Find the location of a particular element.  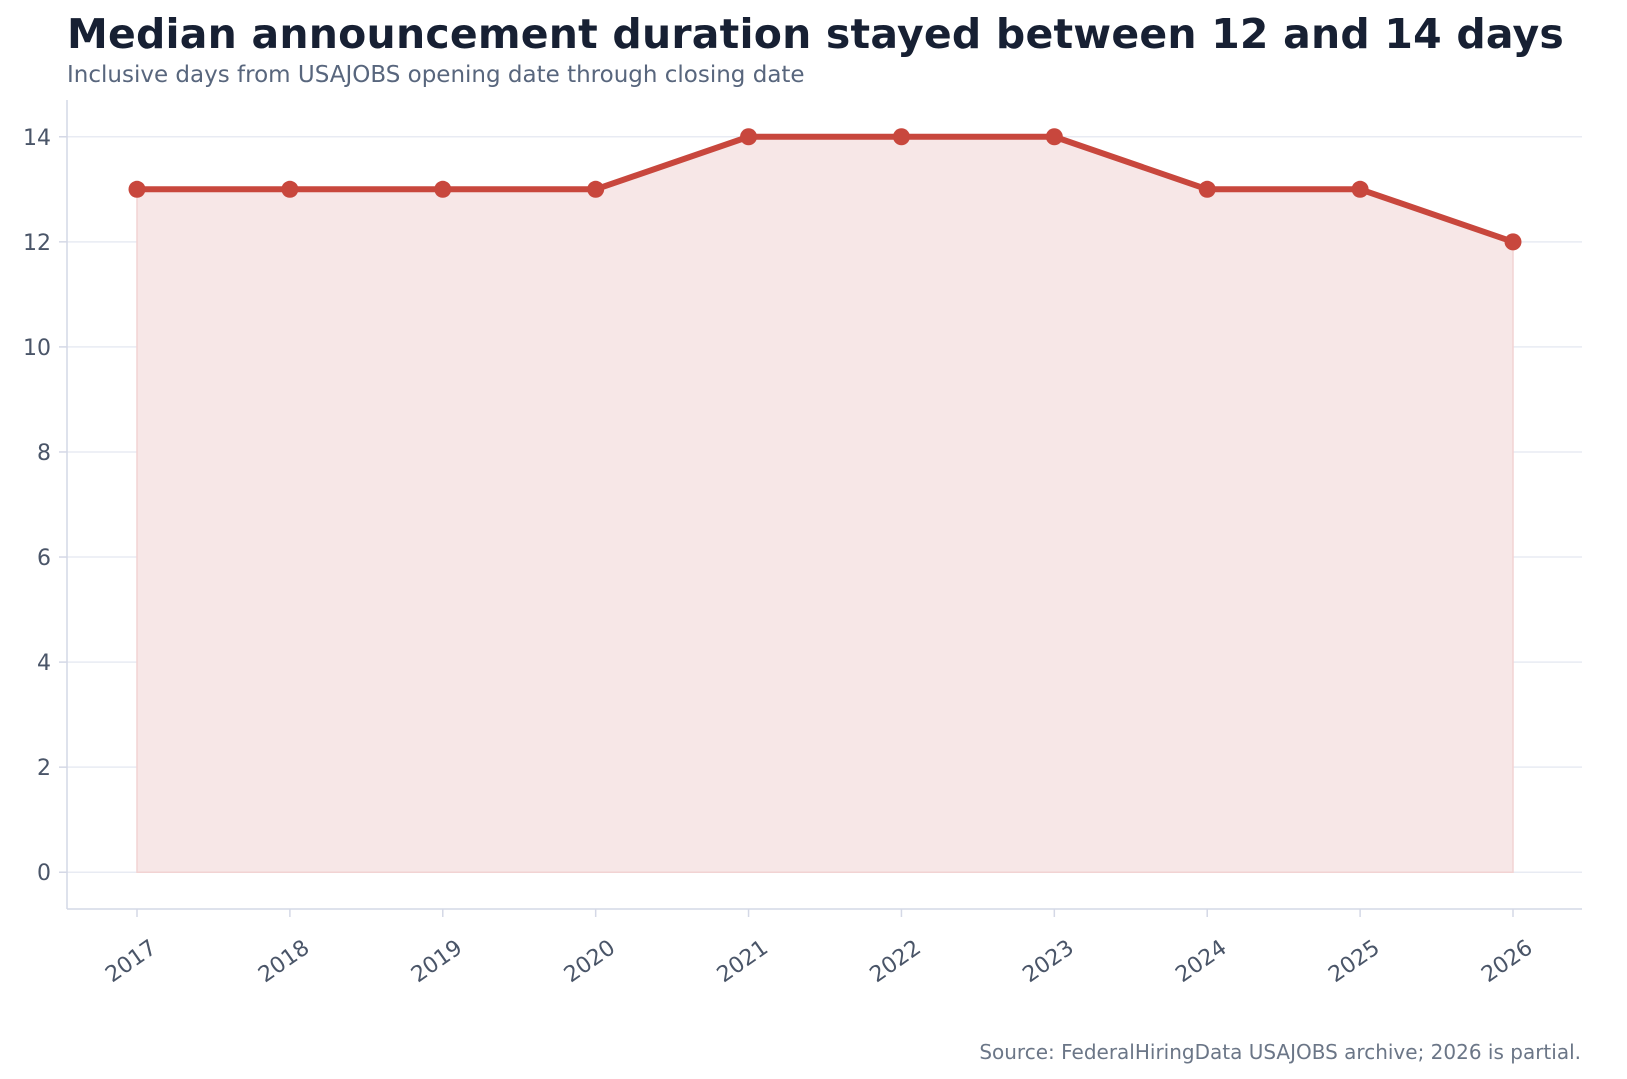

x-tick-labels: 2017 2018 2019 2020 2021 2022 2023 2024 2025 2026 is located at coordinates (819, 961).